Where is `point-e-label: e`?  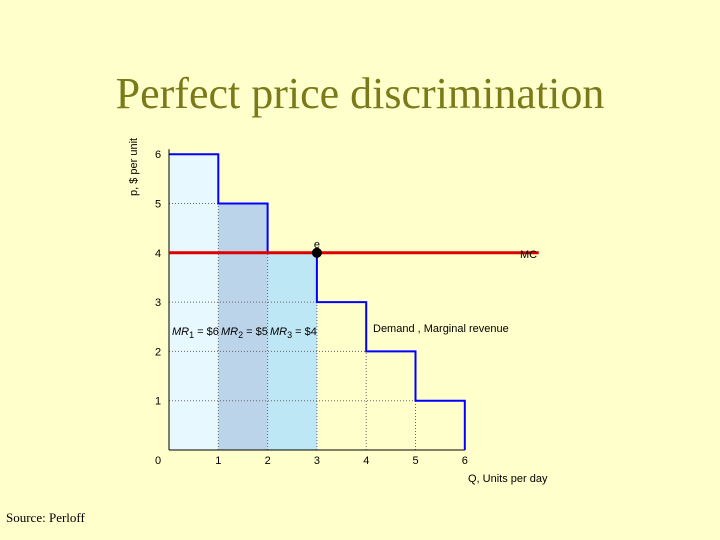
point-e-label: e is located at coordinates (317, 245).